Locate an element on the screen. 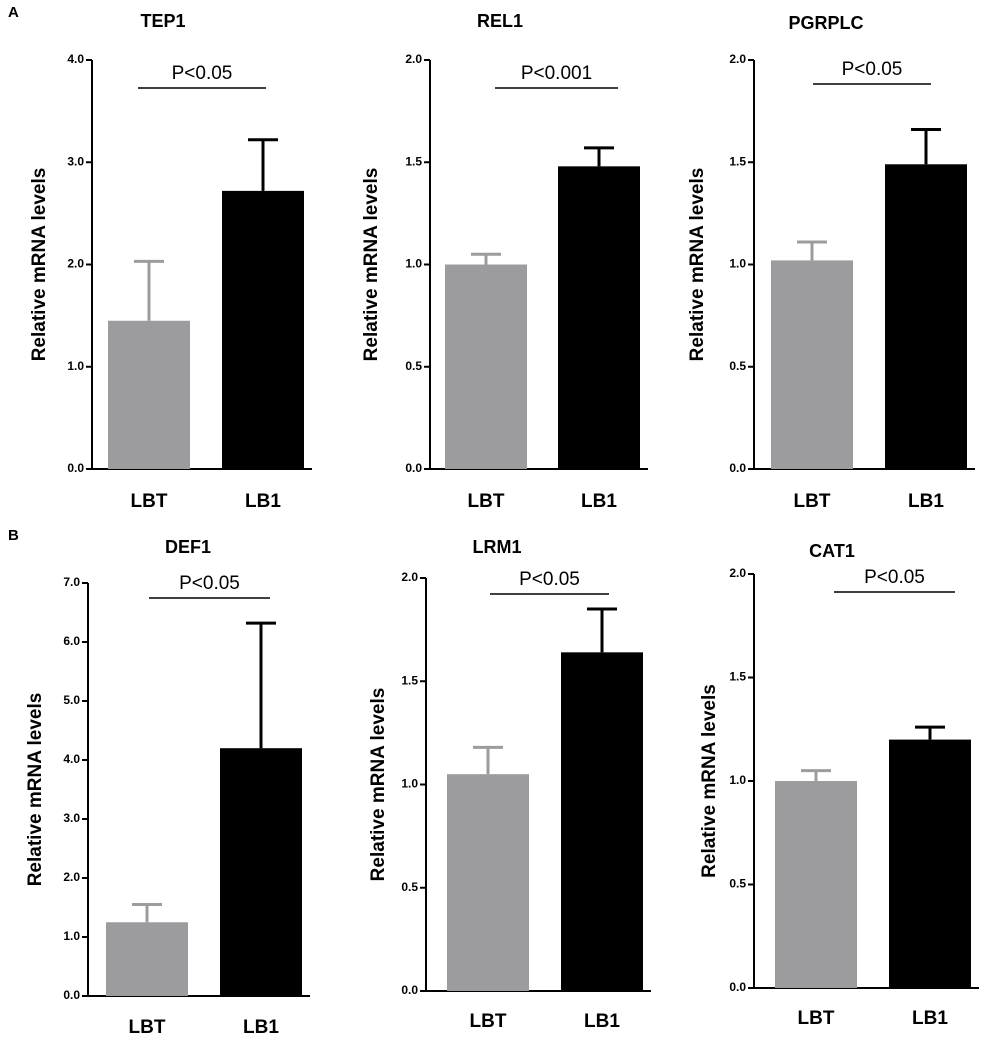 Image resolution: width=1000 pixels, height=1042 pixels. pgrplc-ylabel: Relative mRNA levels is located at coordinates (697, 265).